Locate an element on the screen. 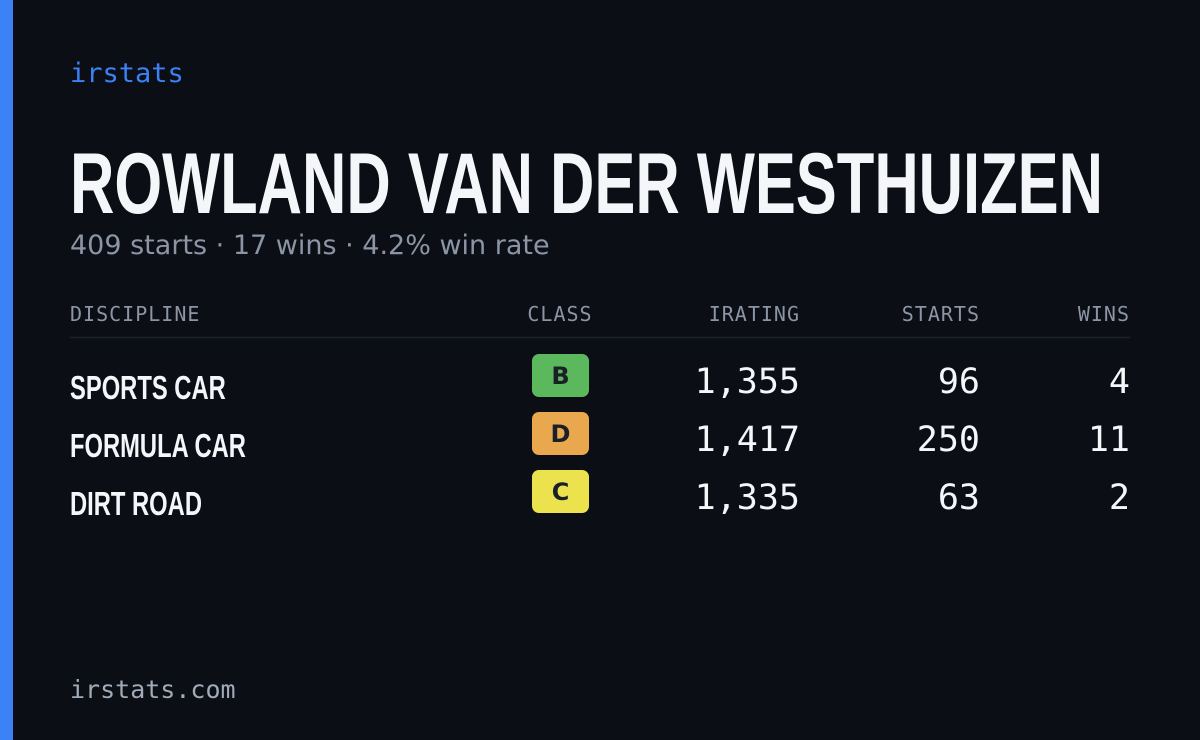  wins-value: 4 is located at coordinates (1119, 382).